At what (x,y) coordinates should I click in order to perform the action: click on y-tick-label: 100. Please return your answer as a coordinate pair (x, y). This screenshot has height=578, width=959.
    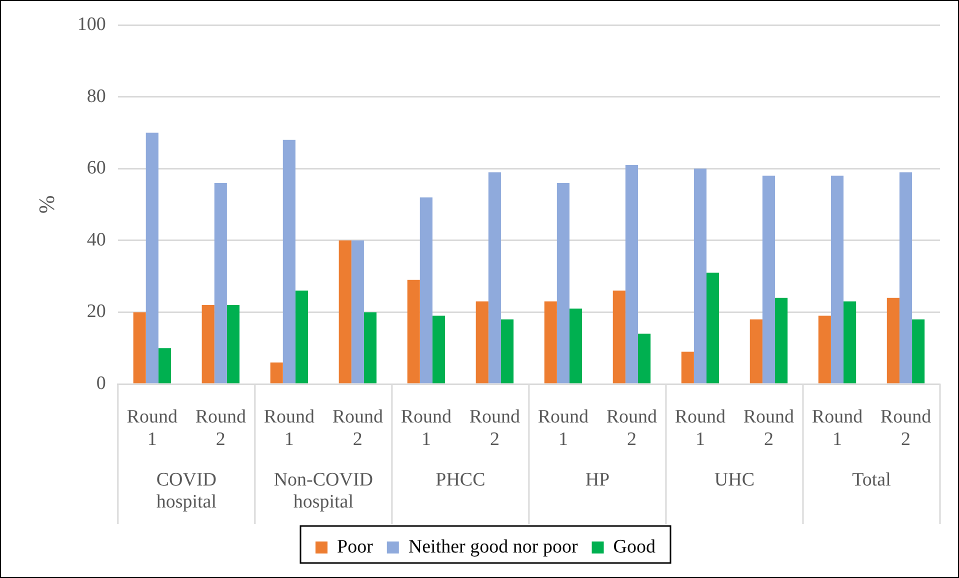
    Looking at the image, I should click on (91, 24).